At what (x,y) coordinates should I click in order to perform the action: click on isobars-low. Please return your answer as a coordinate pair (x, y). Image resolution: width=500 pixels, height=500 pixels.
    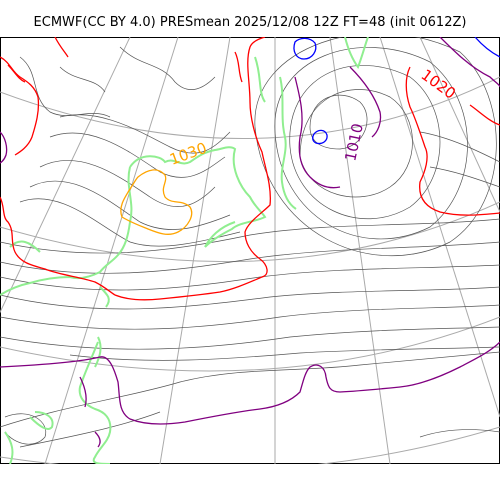
    Looking at the image, I should click on (396, 91).